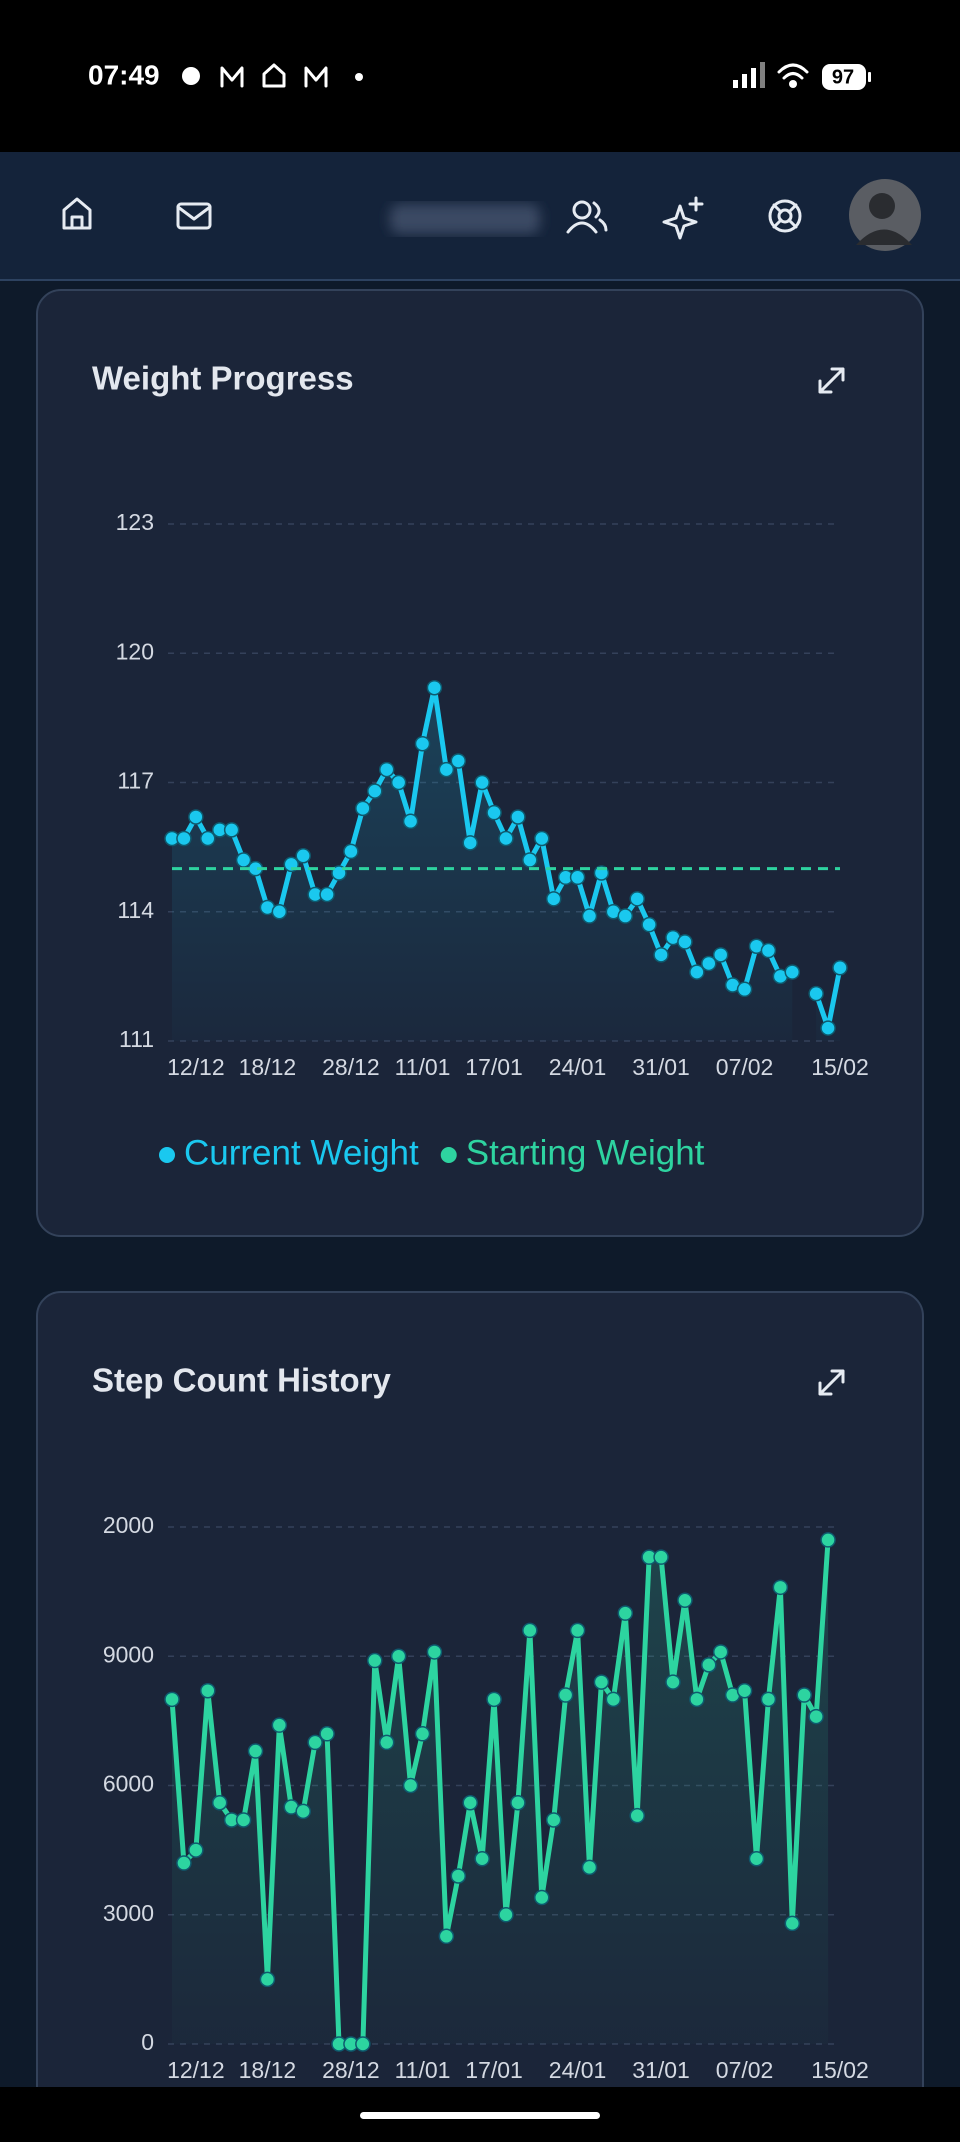 Image resolution: width=960 pixels, height=2142 pixels. Describe the element at coordinates (194, 216) in the screenshot. I see `mail-button` at that location.